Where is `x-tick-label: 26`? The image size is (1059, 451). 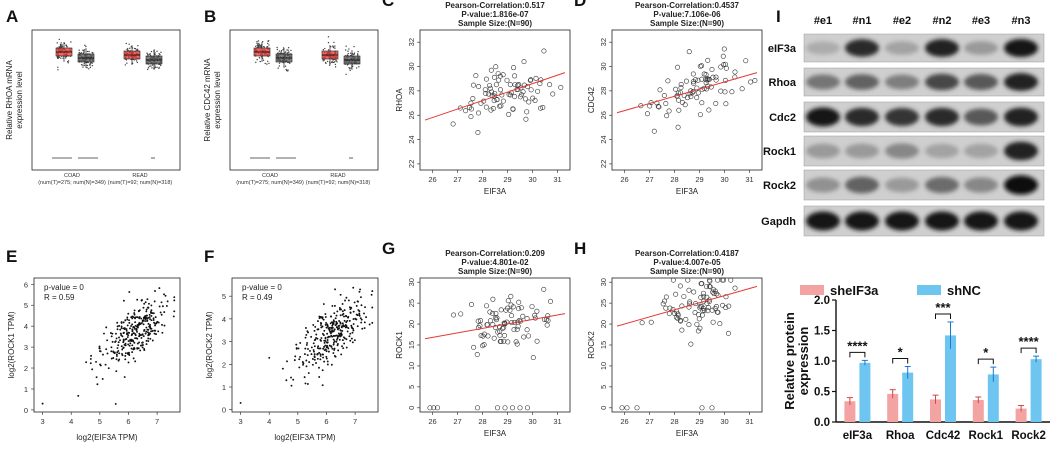 x-tick-label: 26 is located at coordinates (624, 179).